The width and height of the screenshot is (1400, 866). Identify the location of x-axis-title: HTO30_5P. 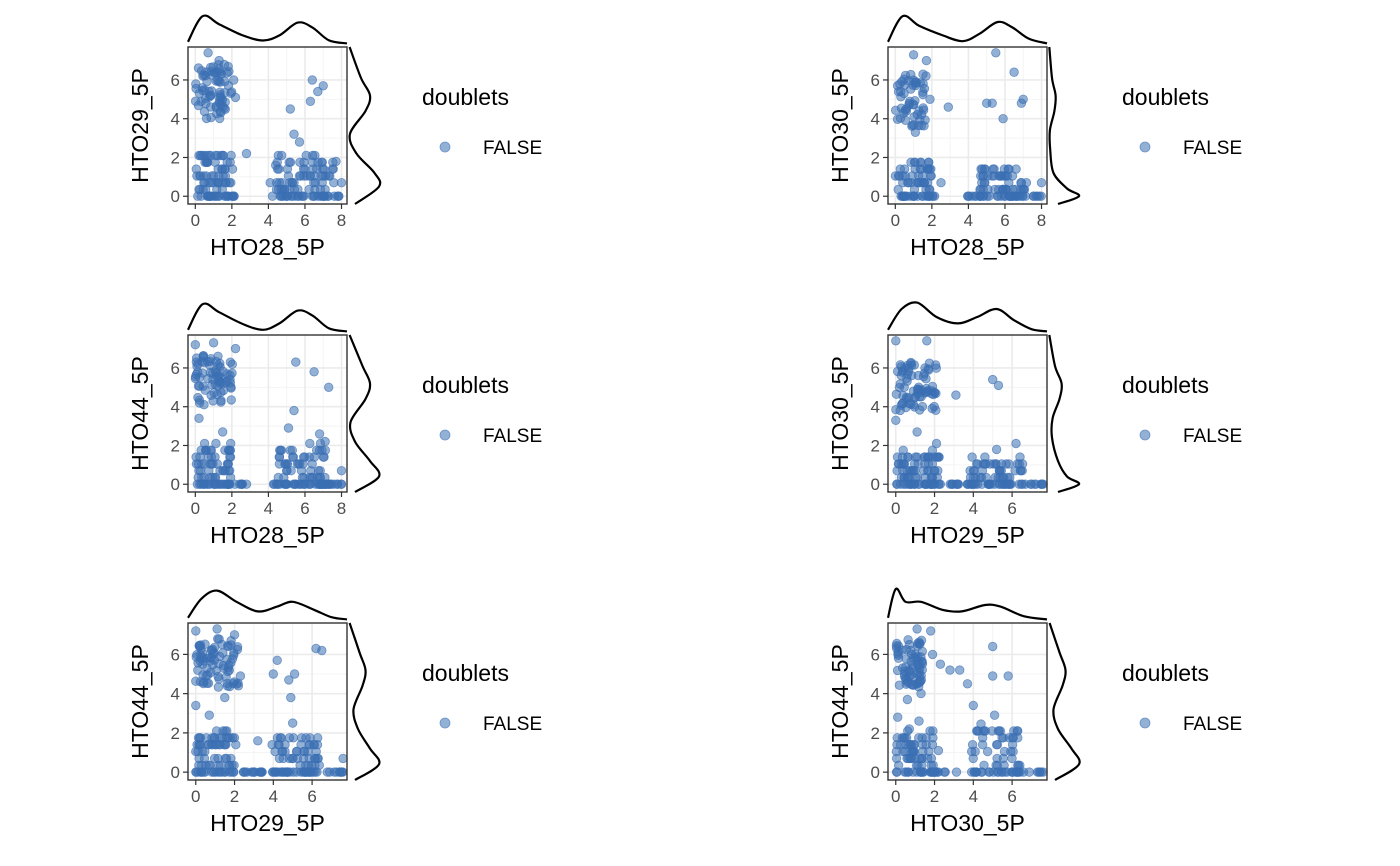
(967, 823).